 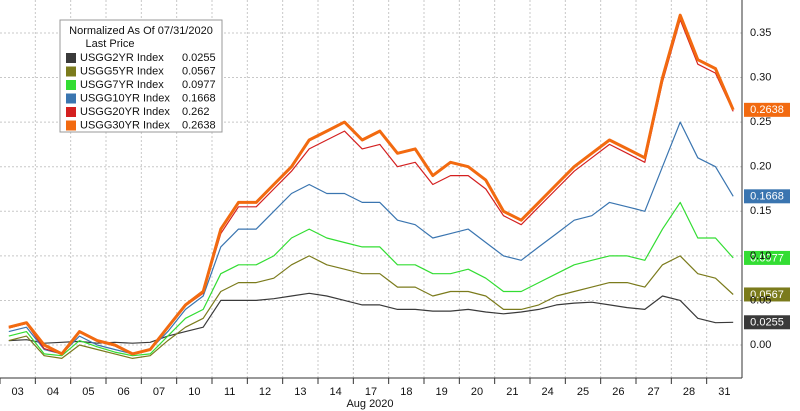 What do you see at coordinates (229, 392) in the screenshot?
I see `x-tick-label: 11` at bounding box center [229, 392].